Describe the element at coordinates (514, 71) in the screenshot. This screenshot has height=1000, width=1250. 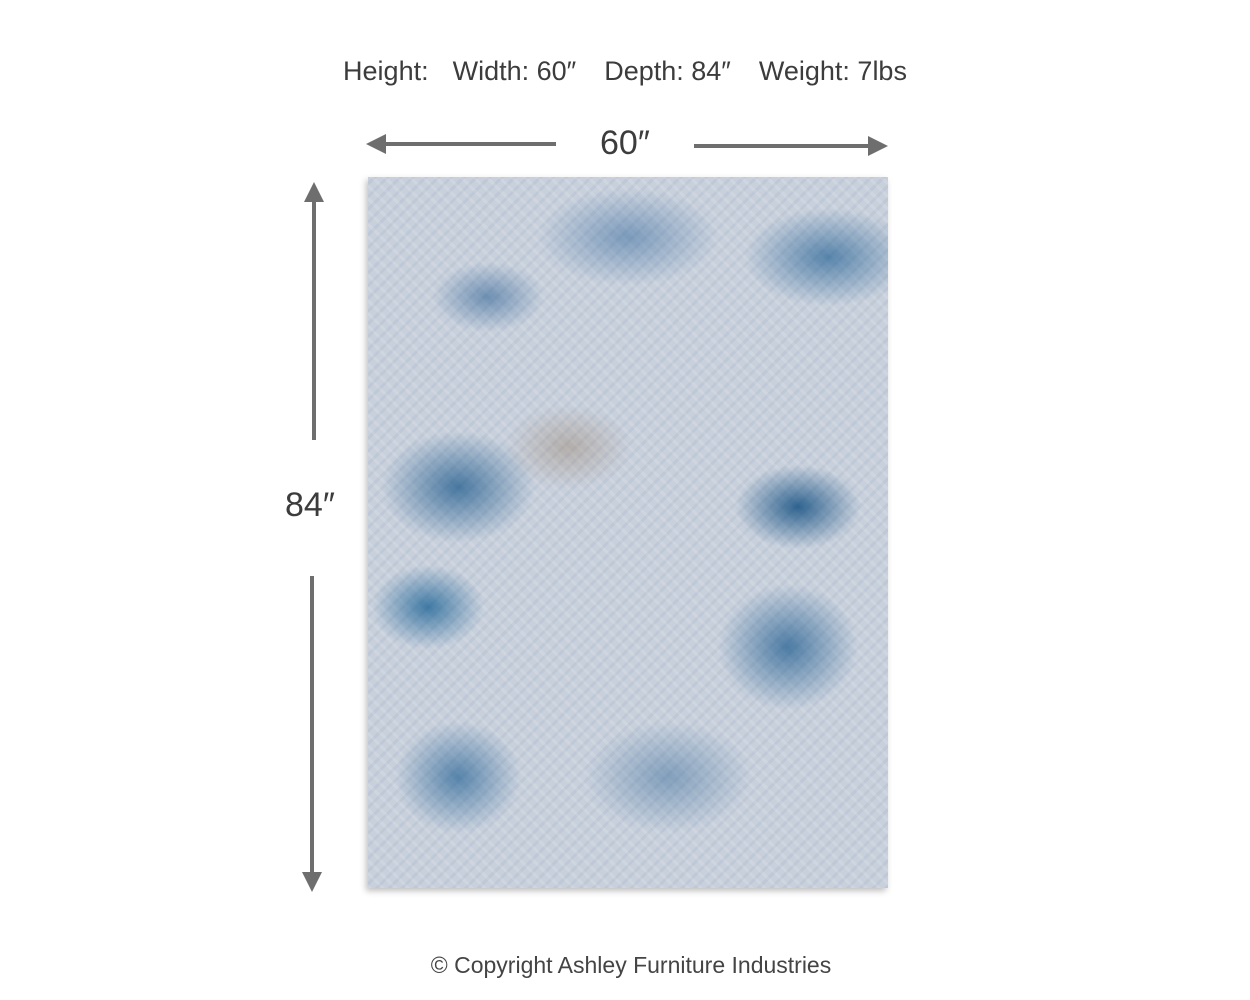
I see `spec-width: Width: 60″` at that location.